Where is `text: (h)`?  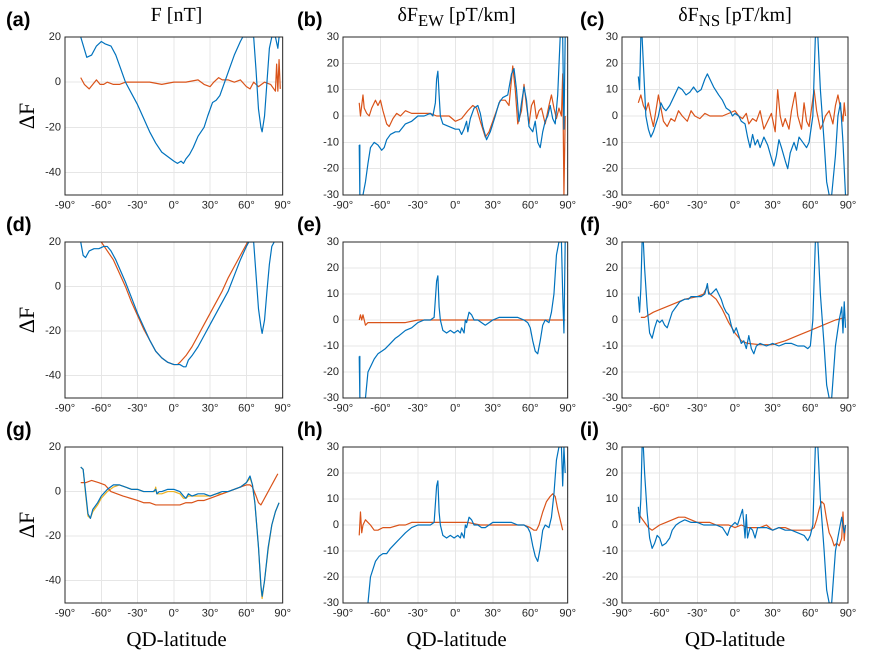 text: (h) is located at coordinates (310, 430).